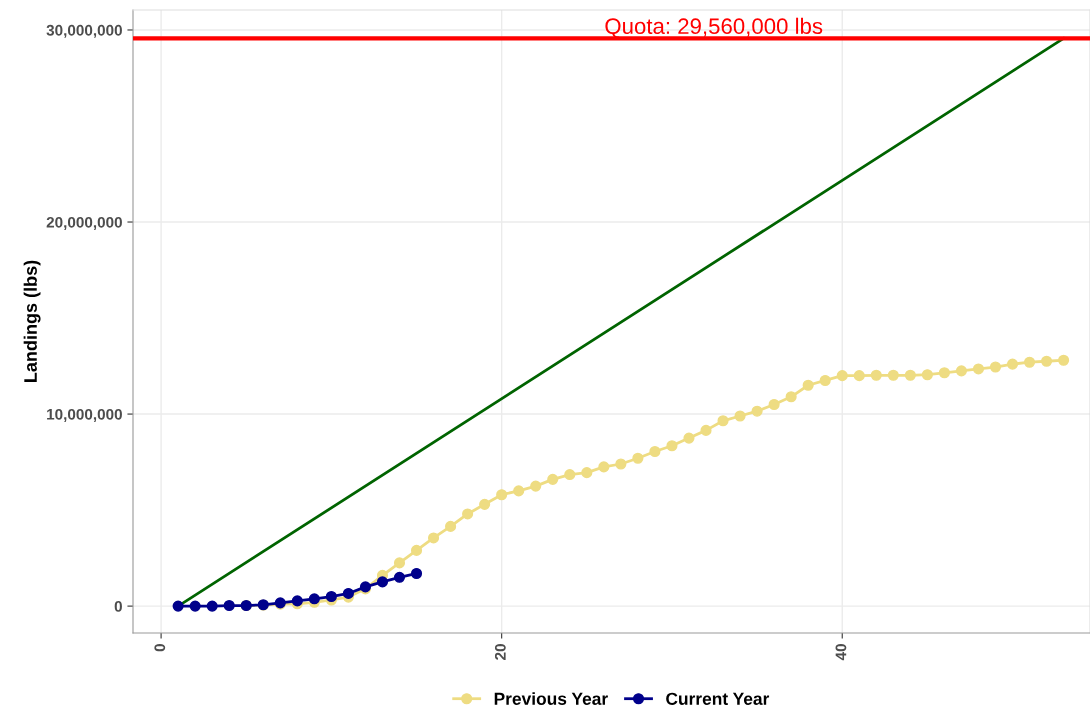 The width and height of the screenshot is (1090, 713). What do you see at coordinates (84, 31) in the screenshot?
I see `y-tick-label: 30,000,000` at bounding box center [84, 31].